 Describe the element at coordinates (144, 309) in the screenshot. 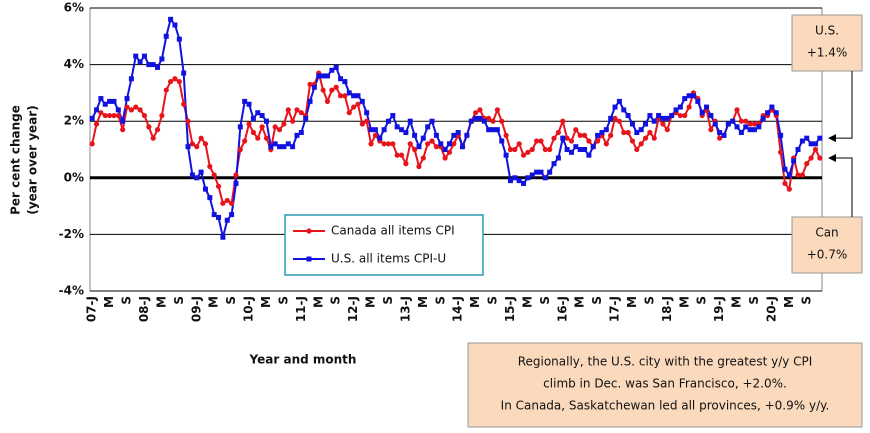

I see `x-tick-label: 08-J` at that location.